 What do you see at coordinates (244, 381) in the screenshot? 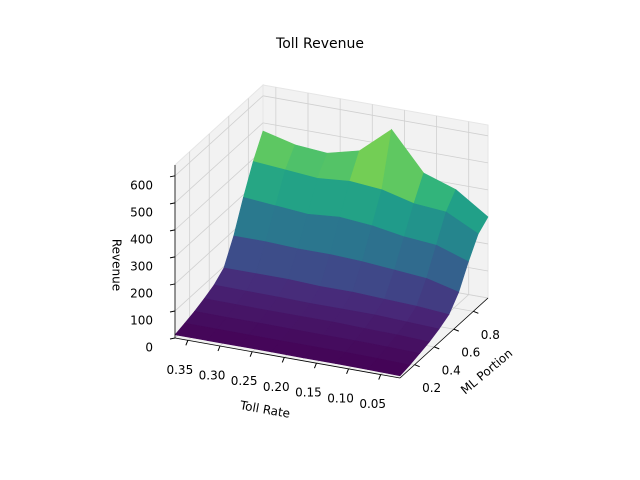
I see `x-tick-label: 0.25` at bounding box center [244, 381].